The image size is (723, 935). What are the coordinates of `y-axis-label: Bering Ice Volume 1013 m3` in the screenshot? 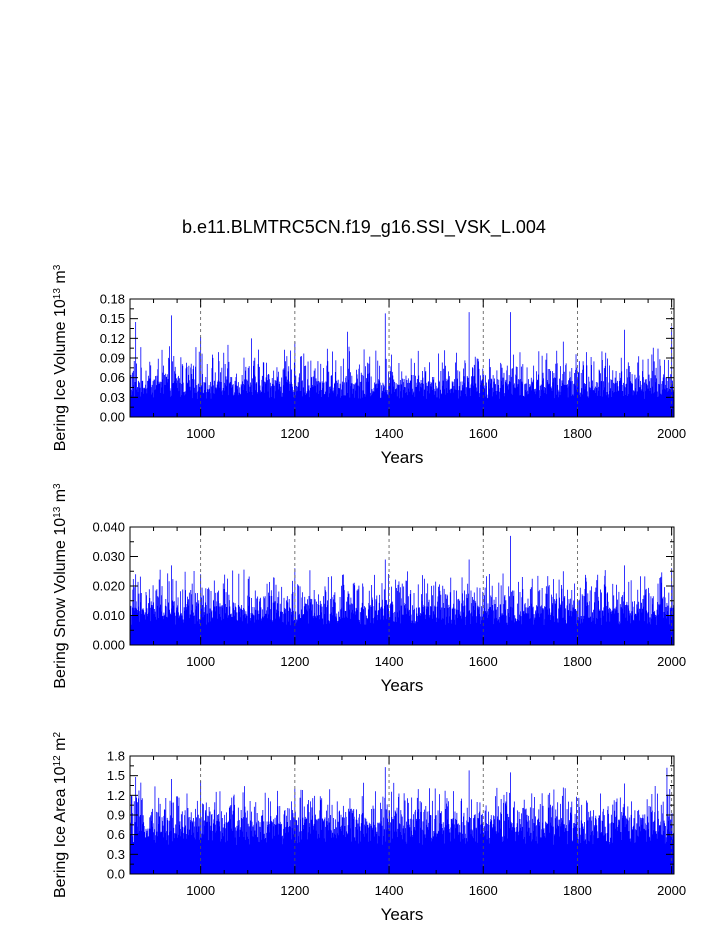 It's located at (61, 357).